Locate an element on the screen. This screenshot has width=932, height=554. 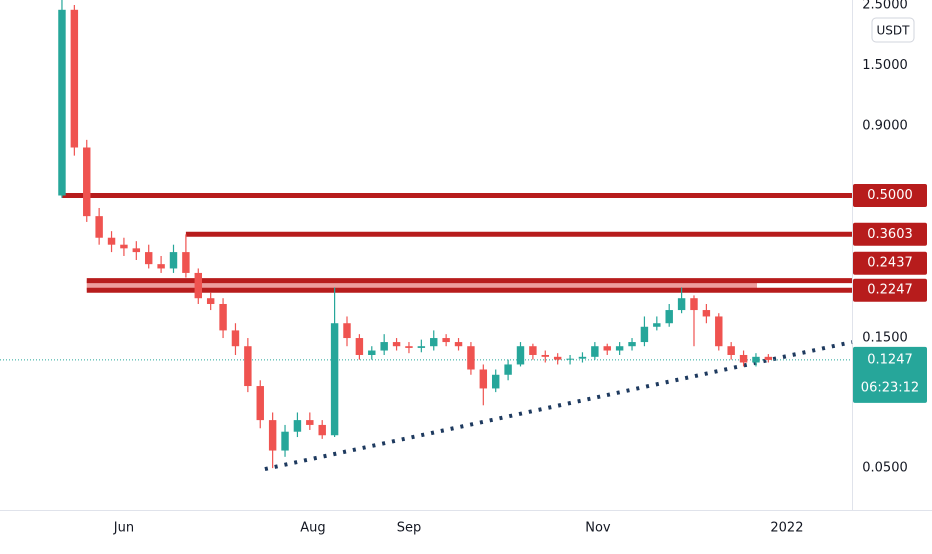
level-zone is located at coordinates (422, 285).